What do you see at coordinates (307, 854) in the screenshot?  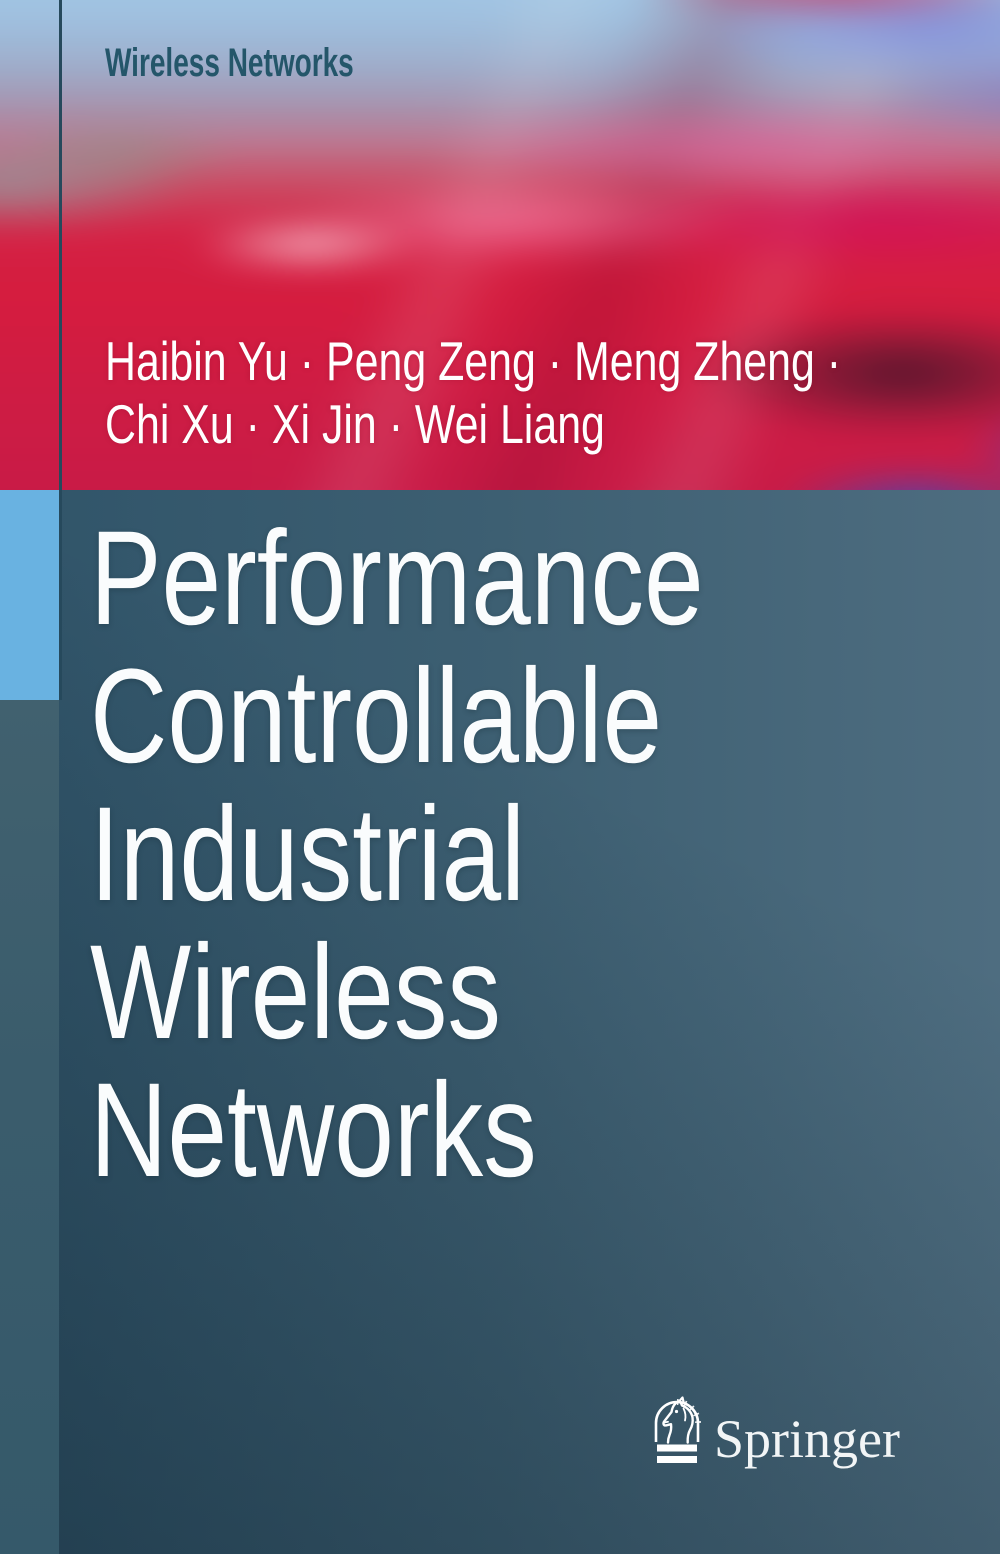 I see `title-line: Industrial` at bounding box center [307, 854].